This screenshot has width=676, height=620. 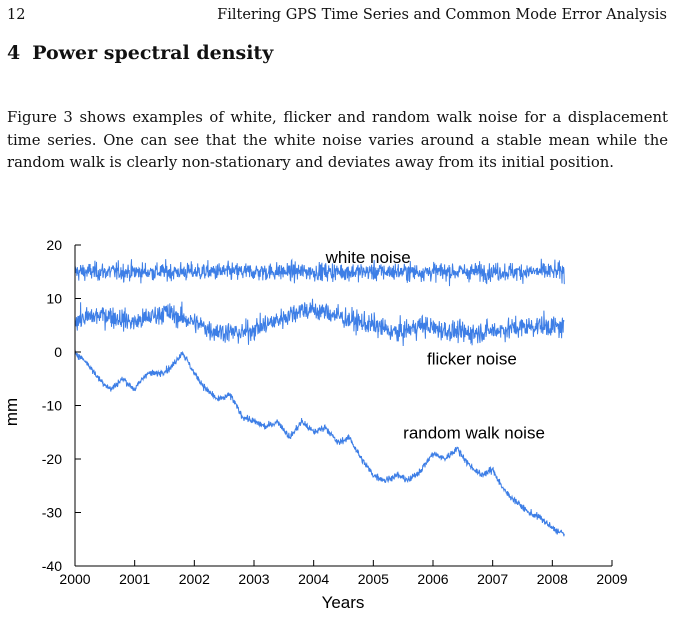 I want to click on y-tick-label: 20, so click(x=54, y=245).